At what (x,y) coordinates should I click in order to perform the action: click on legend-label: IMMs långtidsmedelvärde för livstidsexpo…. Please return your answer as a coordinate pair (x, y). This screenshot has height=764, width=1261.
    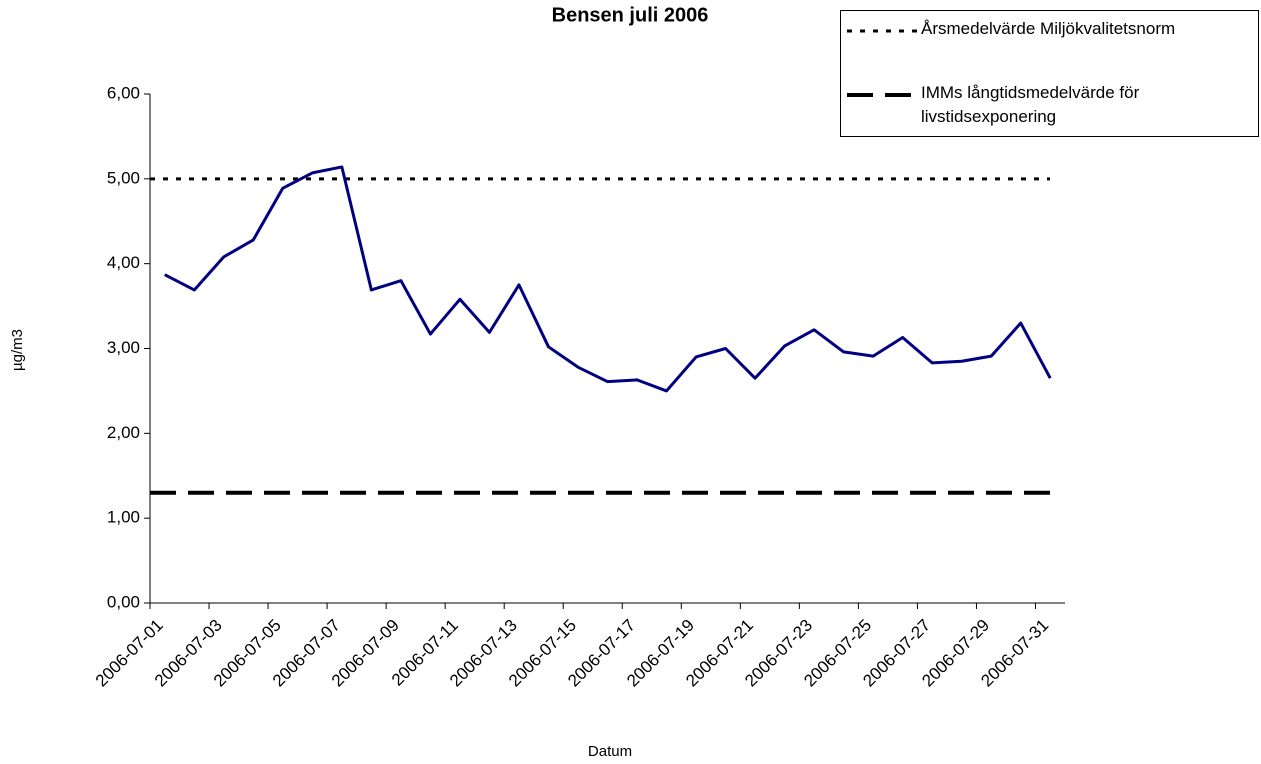
    Looking at the image, I should click on (1030, 104).